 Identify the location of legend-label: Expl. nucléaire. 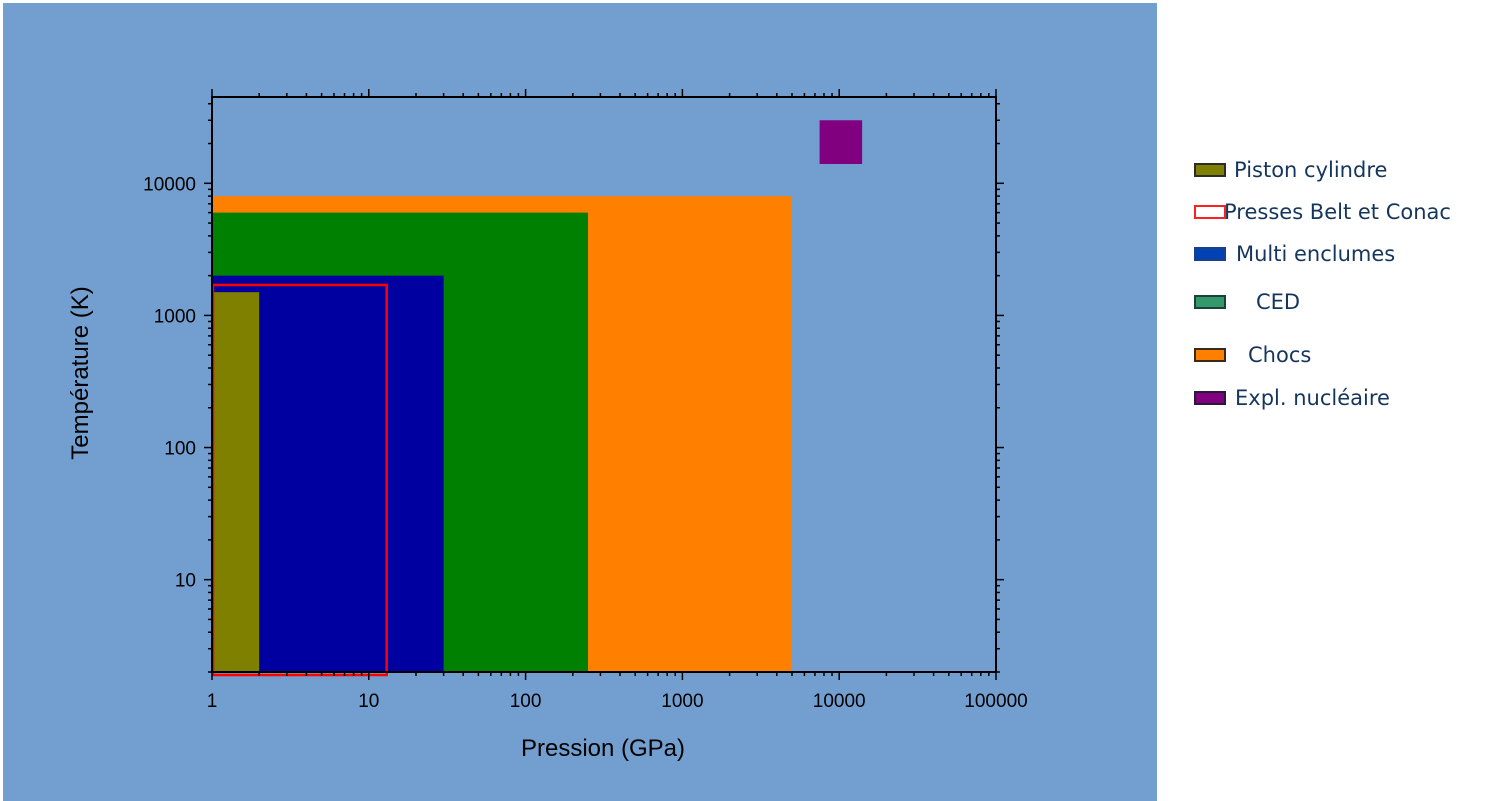
(1312, 398).